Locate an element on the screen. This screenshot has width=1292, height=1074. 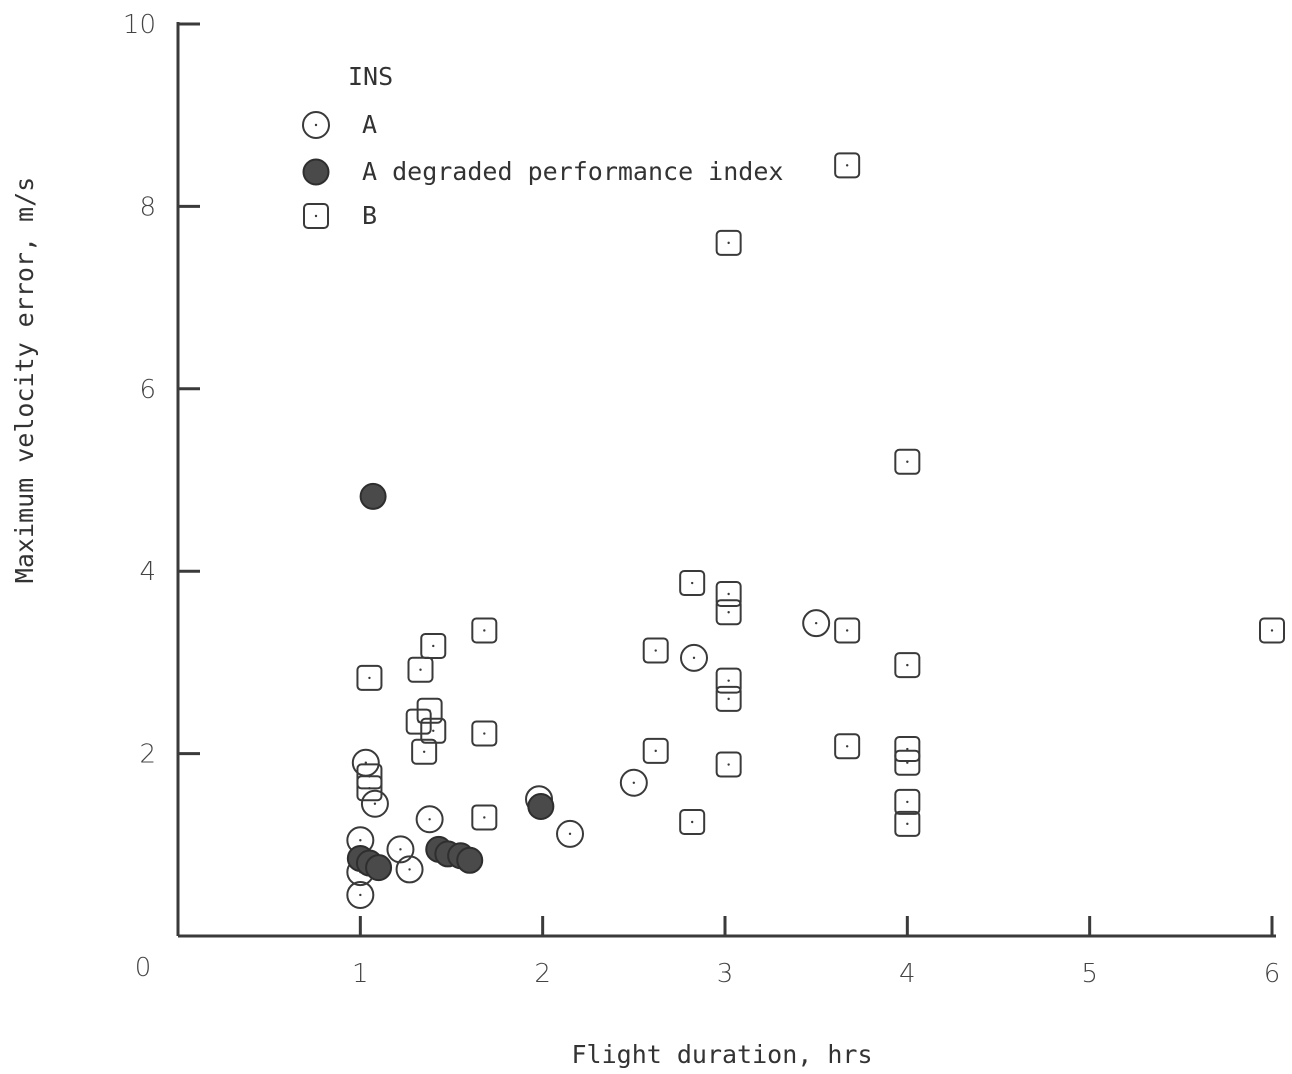
y-tick-label: 2 is located at coordinates (147, 755).